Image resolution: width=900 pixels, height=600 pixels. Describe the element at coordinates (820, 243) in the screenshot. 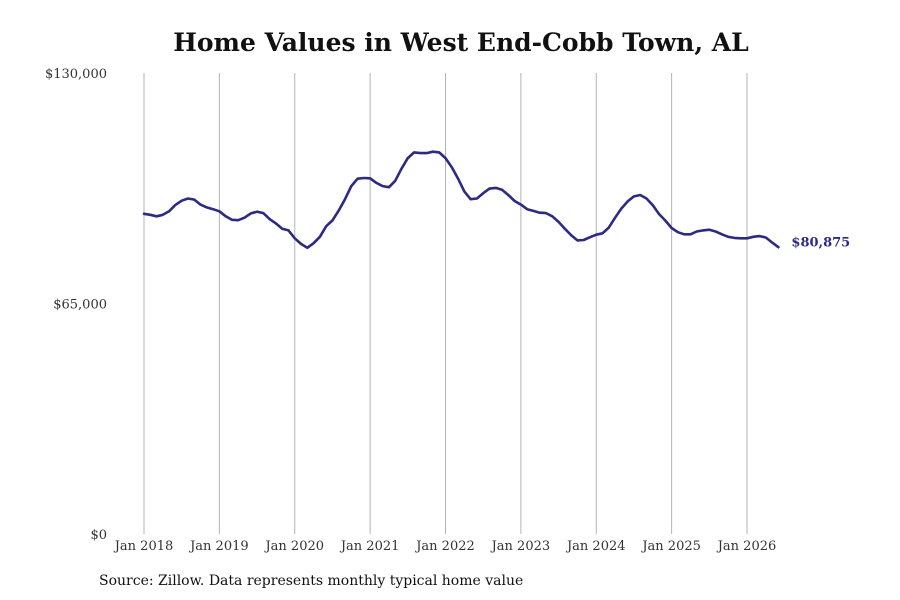

I see `end-value-label: $80,875` at that location.